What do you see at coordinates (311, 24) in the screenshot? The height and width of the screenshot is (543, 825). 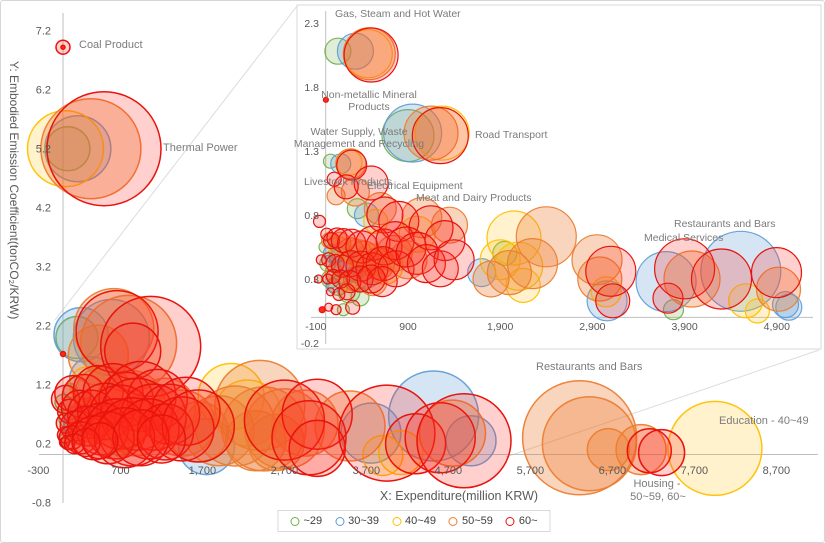 I see `y-tick-label: 2.3` at bounding box center [311, 24].